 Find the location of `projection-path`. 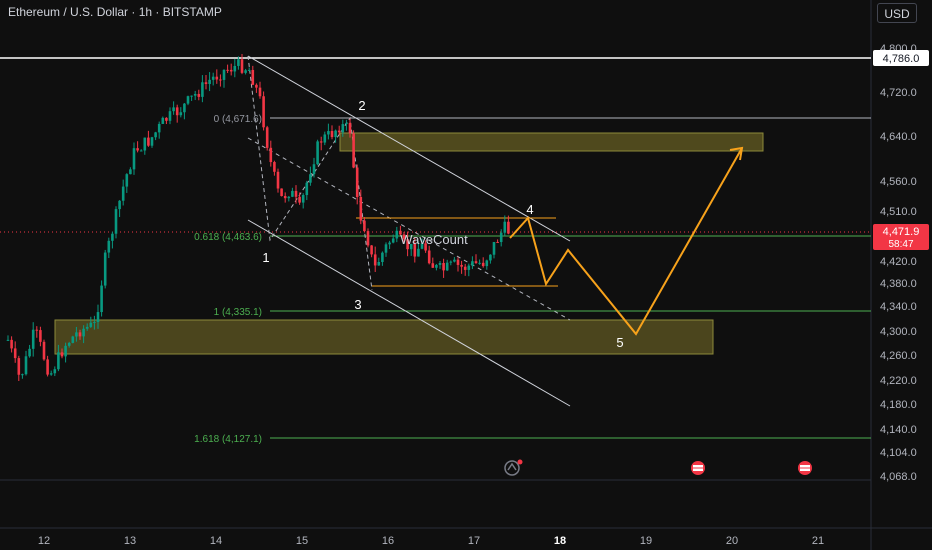

projection-path is located at coordinates (626, 241).